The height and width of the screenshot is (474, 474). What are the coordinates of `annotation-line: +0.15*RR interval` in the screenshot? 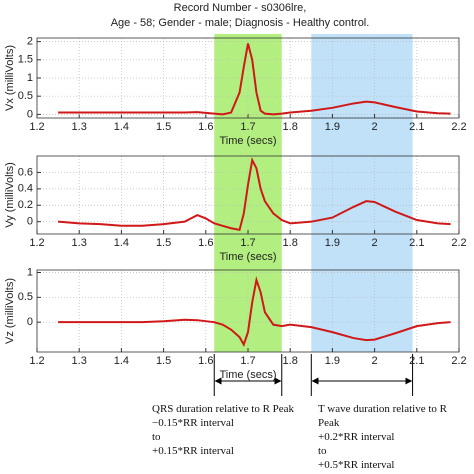 It's located at (193, 451).